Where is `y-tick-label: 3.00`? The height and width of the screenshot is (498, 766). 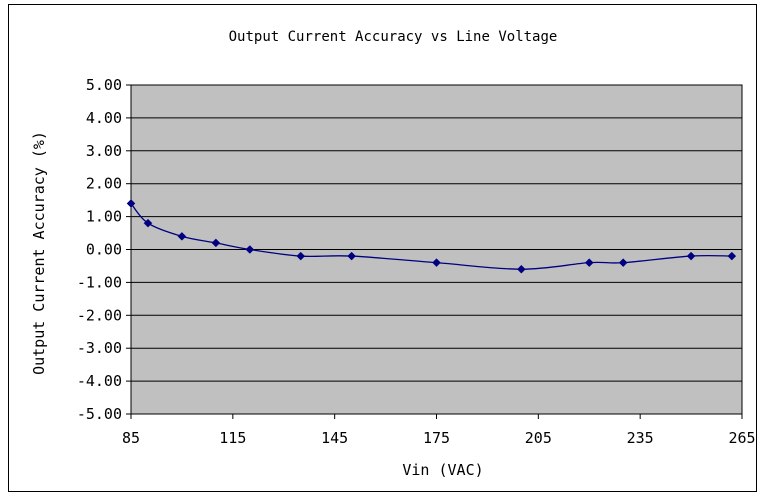
y-tick-label: 3.00 is located at coordinates (104, 151).